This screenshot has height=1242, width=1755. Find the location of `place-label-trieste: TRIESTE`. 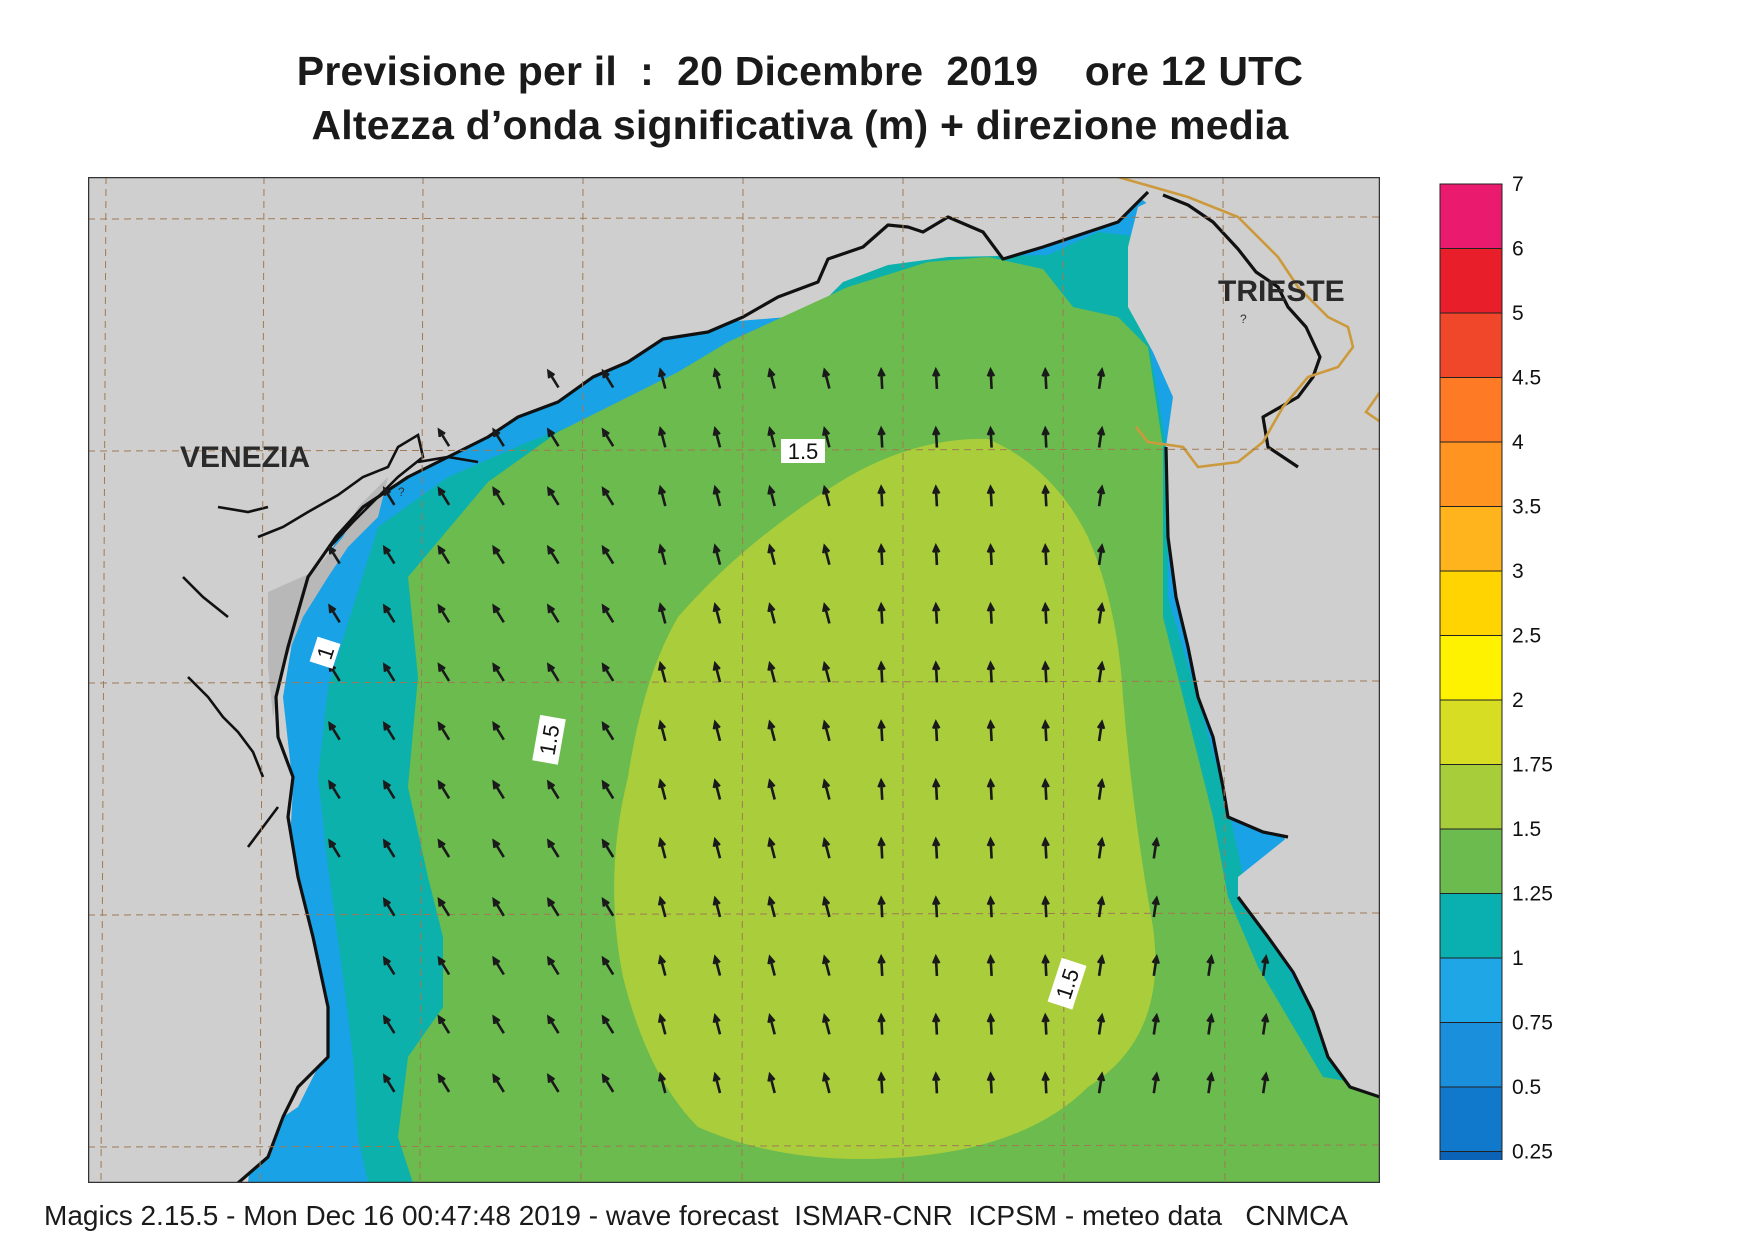

place-label-trieste: TRIESTE is located at coordinates (1281, 291).